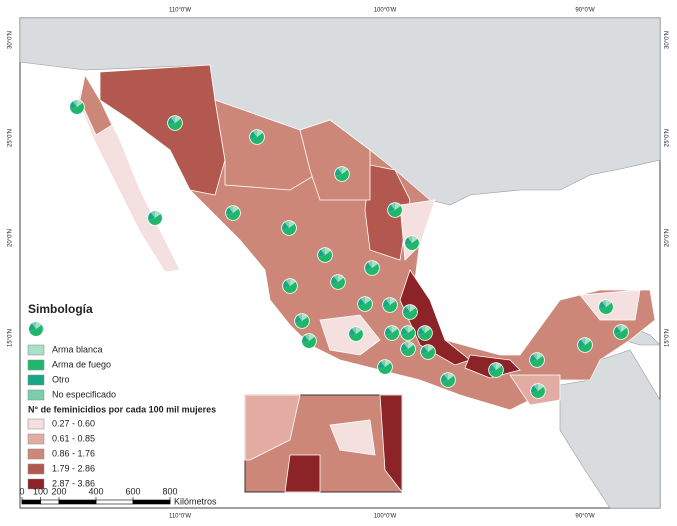 The height and width of the screenshot is (526, 677). Describe the element at coordinates (84, 394) in the screenshot. I see `legend-label: No especificado` at that location.